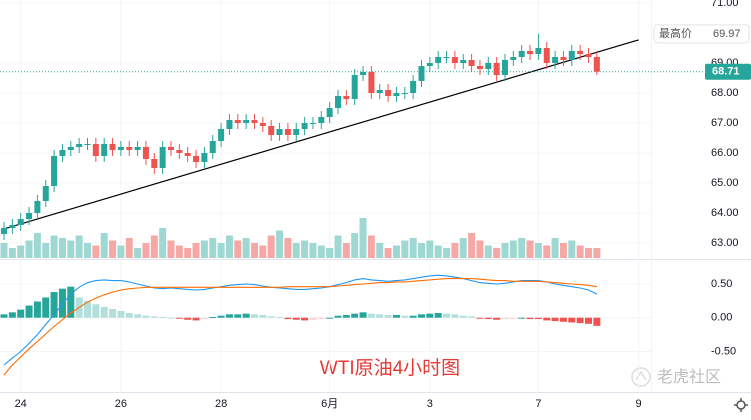  What do you see at coordinates (725, 213) in the screenshot?
I see `y-tick-label: 64.00` at bounding box center [725, 213].